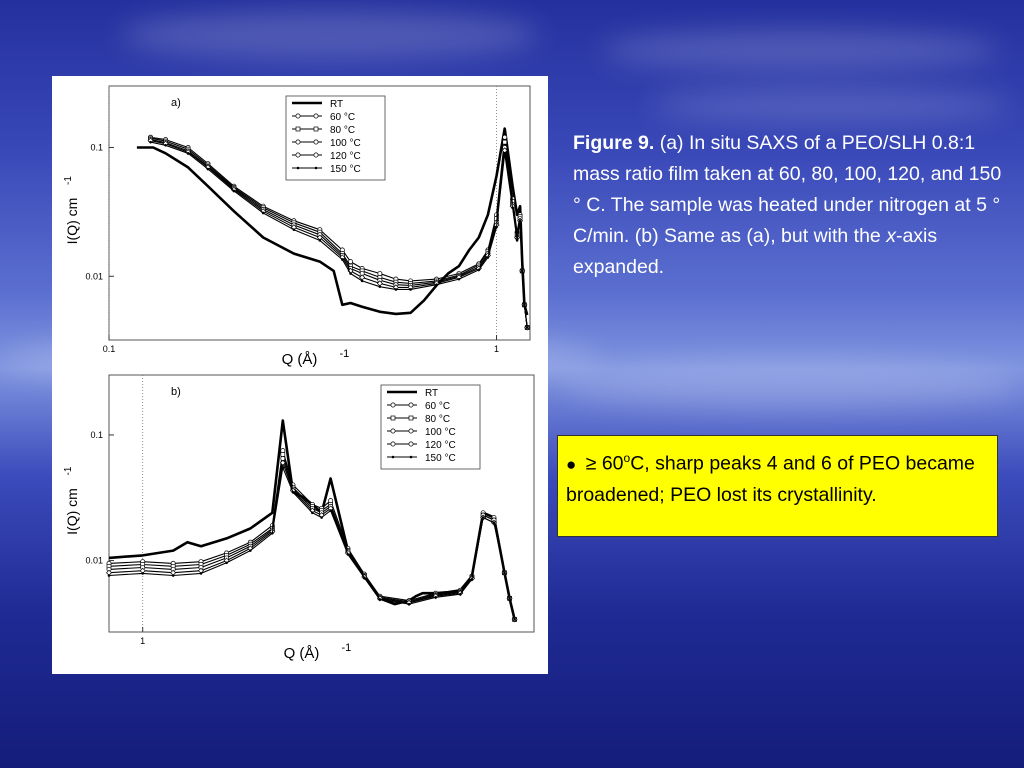 Image resolution: width=1024 pixels, height=768 pixels. Describe the element at coordinates (176, 392) in the screenshot. I see `panel-label: b)` at that location.